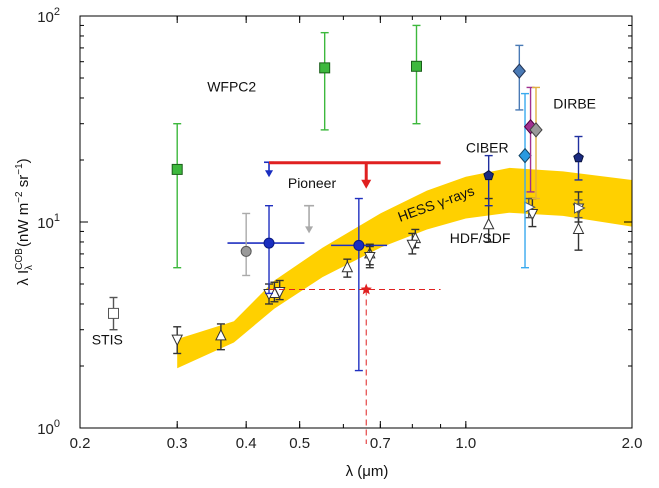 This screenshot has height=488, width=659. What do you see at coordinates (107, 339) in the screenshot?
I see `annotation-label: STIS` at bounding box center [107, 339].